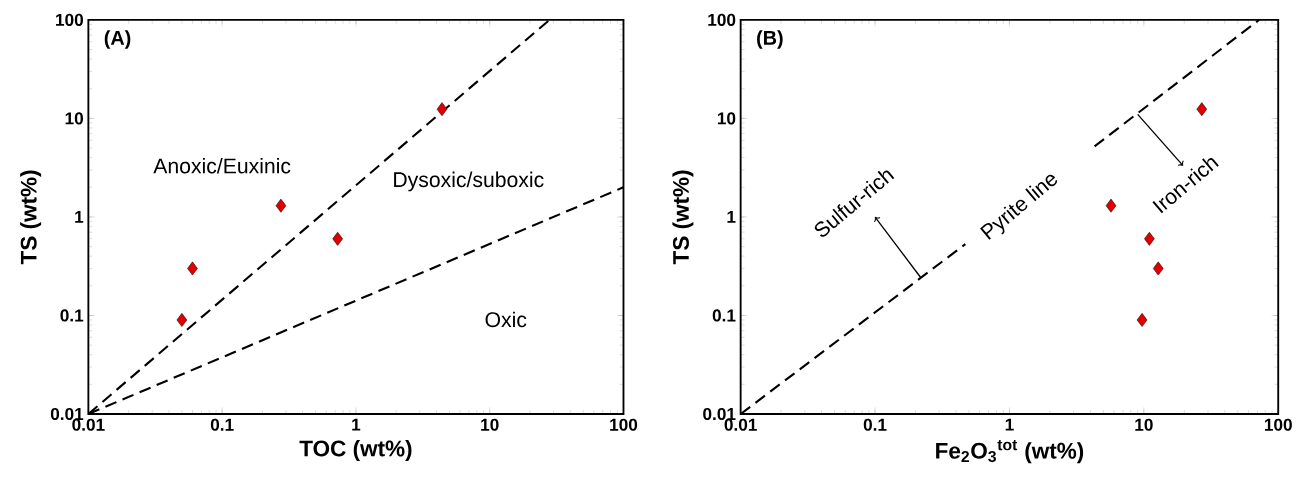 The width and height of the screenshot is (1297, 482). I want to click on chart-title: (A), so click(117, 40).